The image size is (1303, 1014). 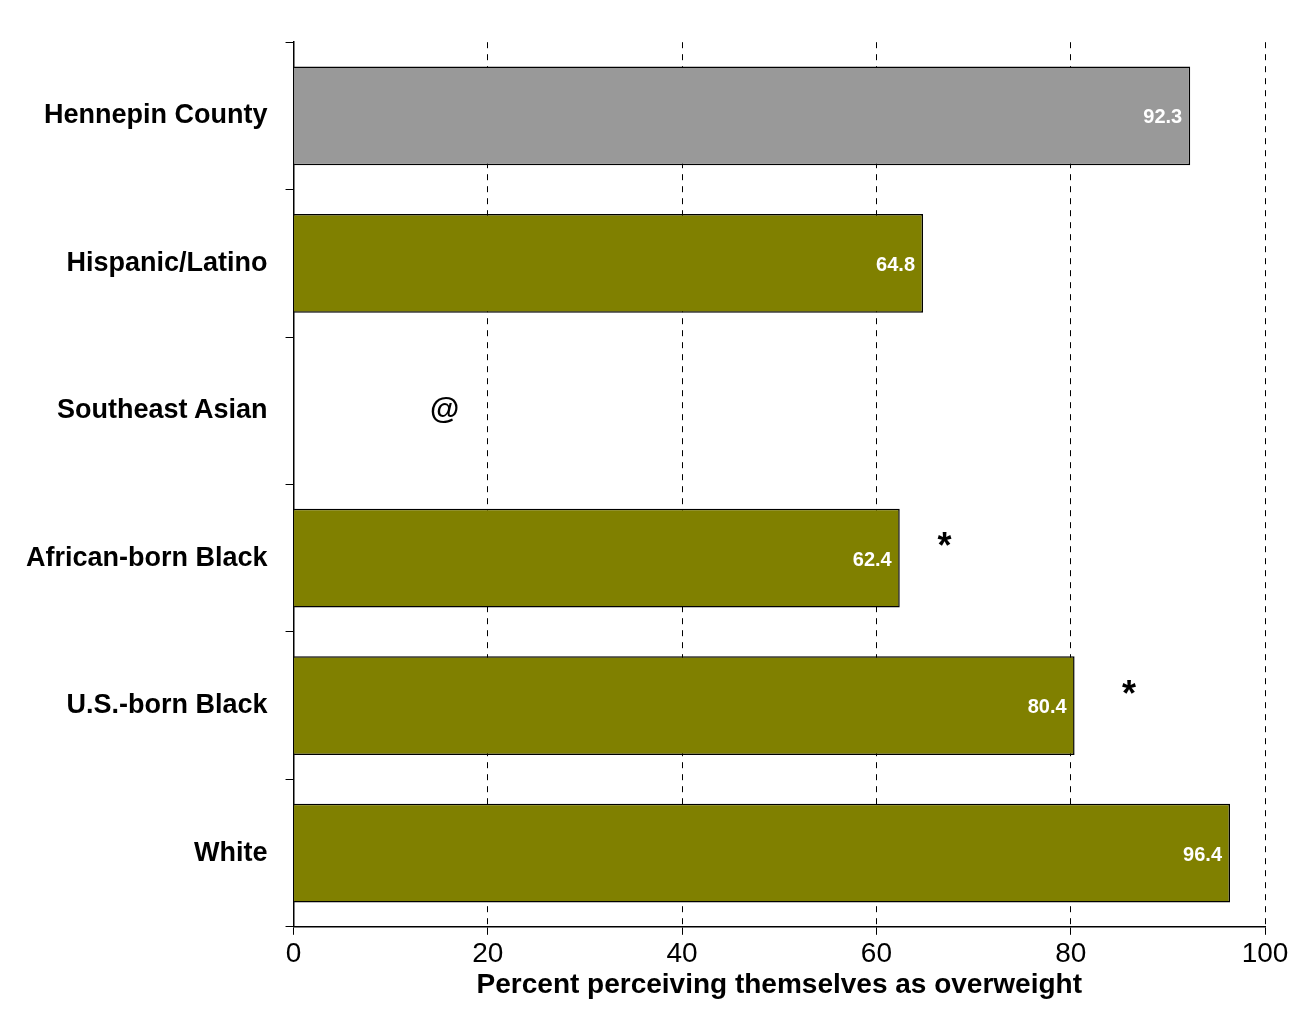 What do you see at coordinates (1071, 953) in the screenshot?
I see `x-tick-label: 80` at bounding box center [1071, 953].